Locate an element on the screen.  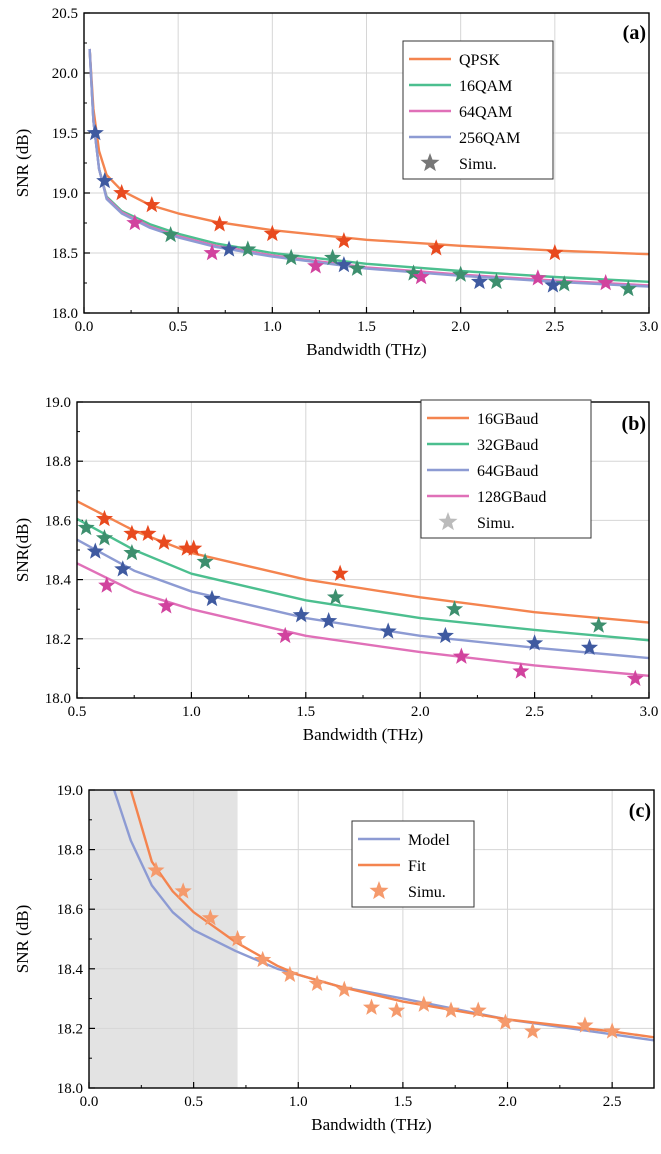
legend-label: 128GBaud is located at coordinates (511, 497).